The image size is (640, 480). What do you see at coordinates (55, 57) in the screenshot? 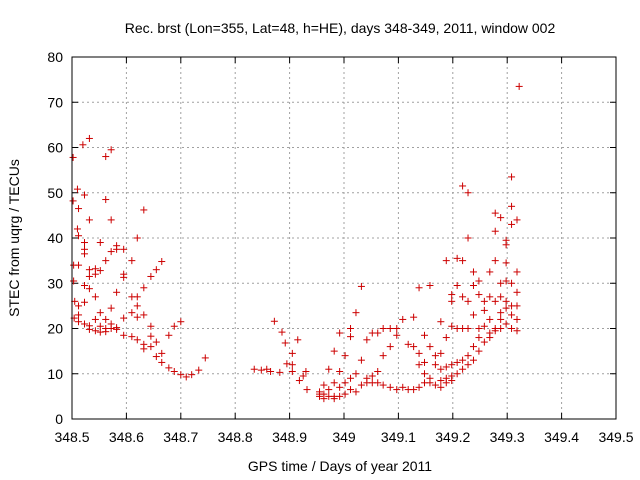
I see `y-tick-label: 80` at bounding box center [55, 57].